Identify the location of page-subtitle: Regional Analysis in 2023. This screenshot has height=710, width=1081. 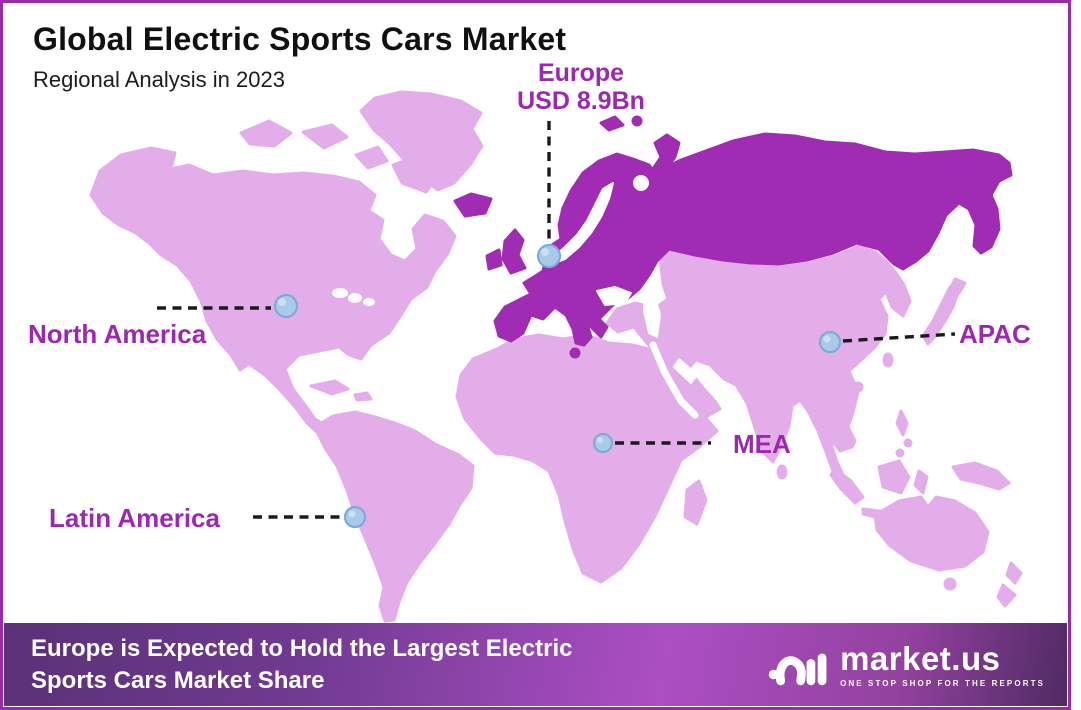
(159, 79).